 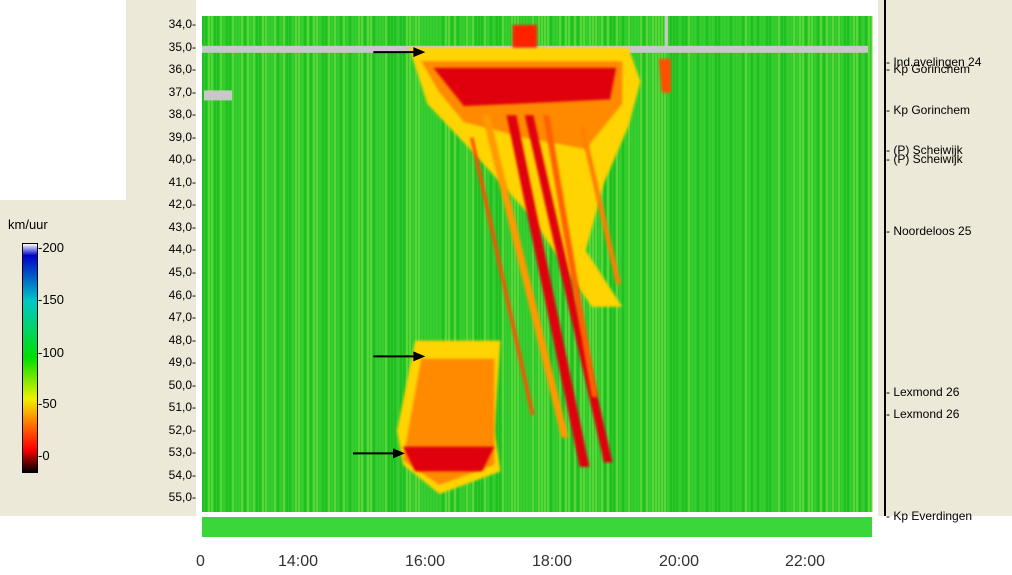 What do you see at coordinates (182, 429) in the screenshot?
I see `y-tick-label: 52,0-` at bounding box center [182, 429].